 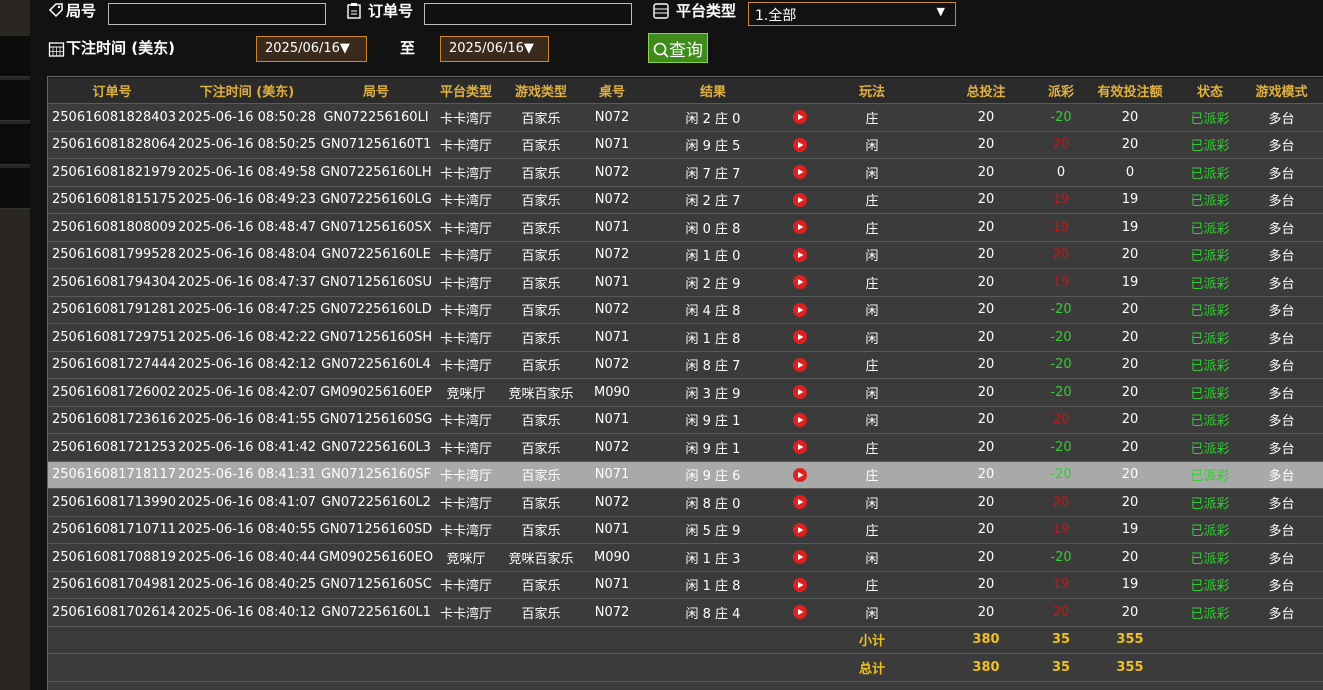 I want to click on cell: N072, so click(x=612, y=502).